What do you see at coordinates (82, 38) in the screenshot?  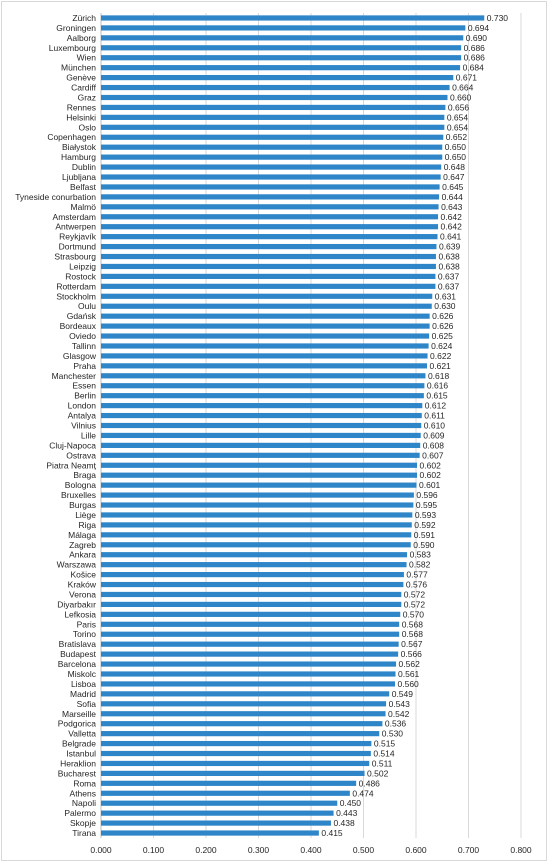 I see `category-label: Aalborg` at bounding box center [82, 38].